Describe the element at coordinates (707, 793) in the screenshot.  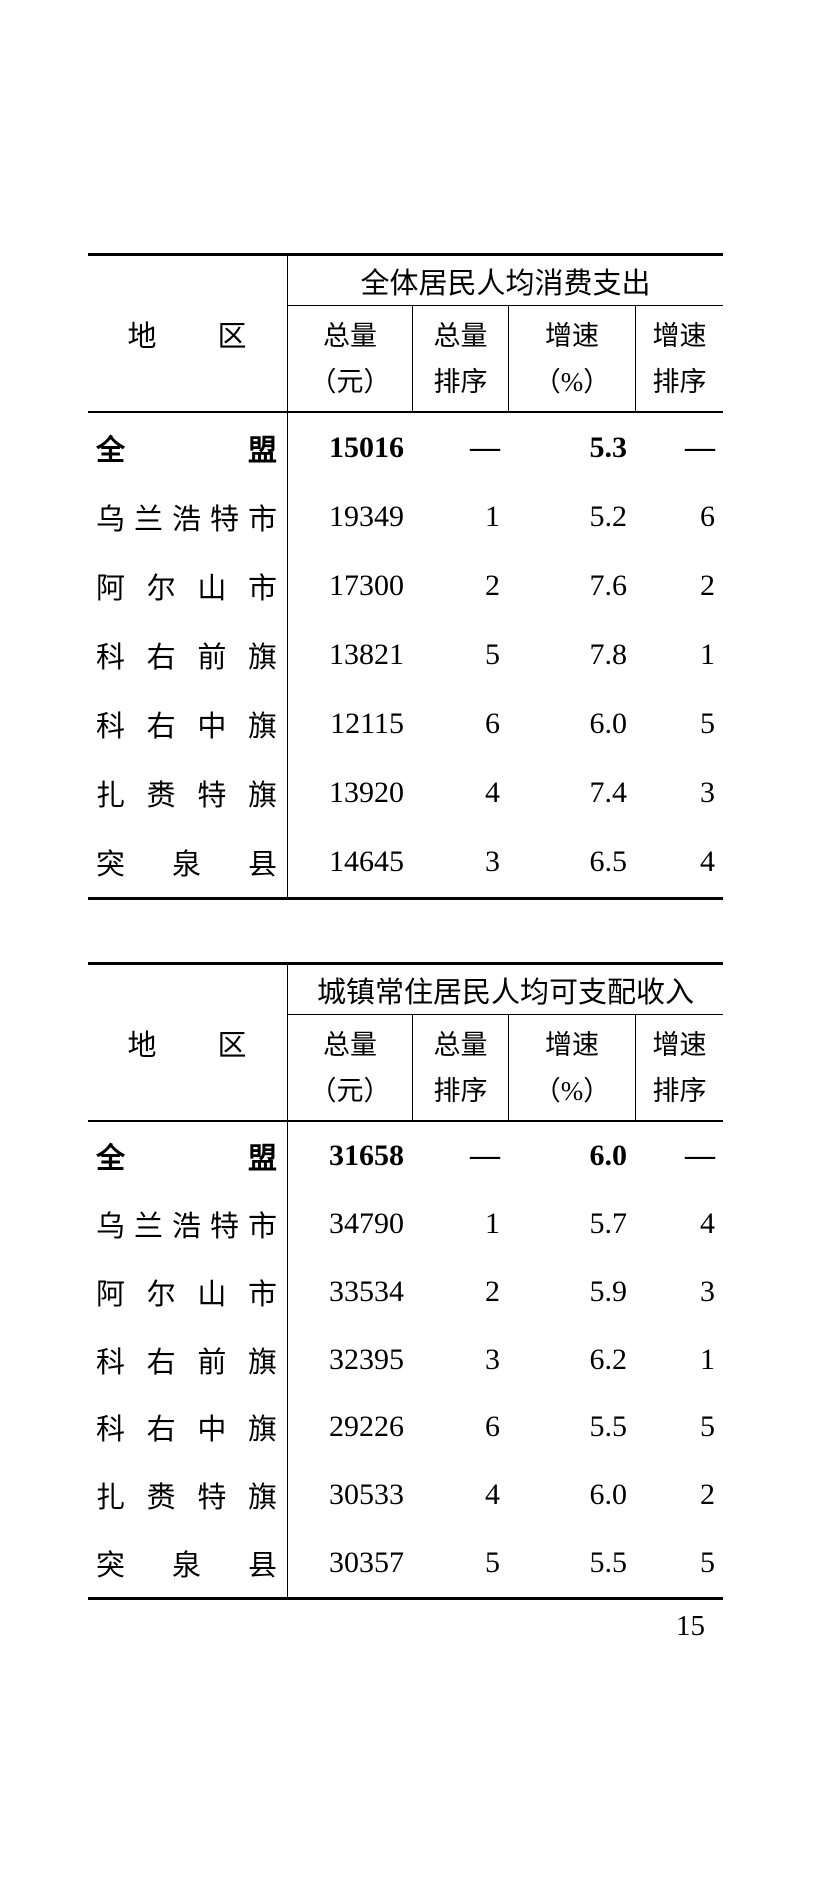
I see `growth-rank-cell: 3` at that location.